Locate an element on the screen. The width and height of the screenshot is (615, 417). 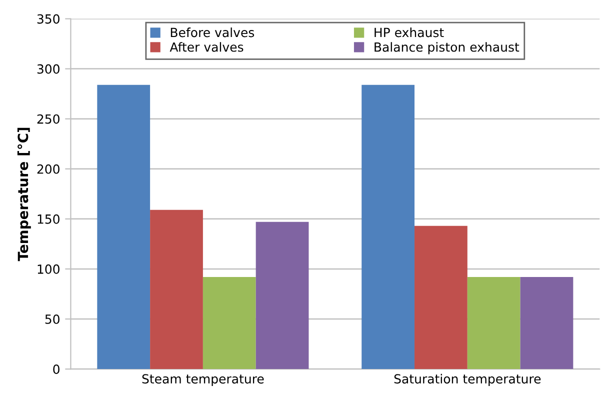
y-tick-label: 50 is located at coordinates (52, 319).